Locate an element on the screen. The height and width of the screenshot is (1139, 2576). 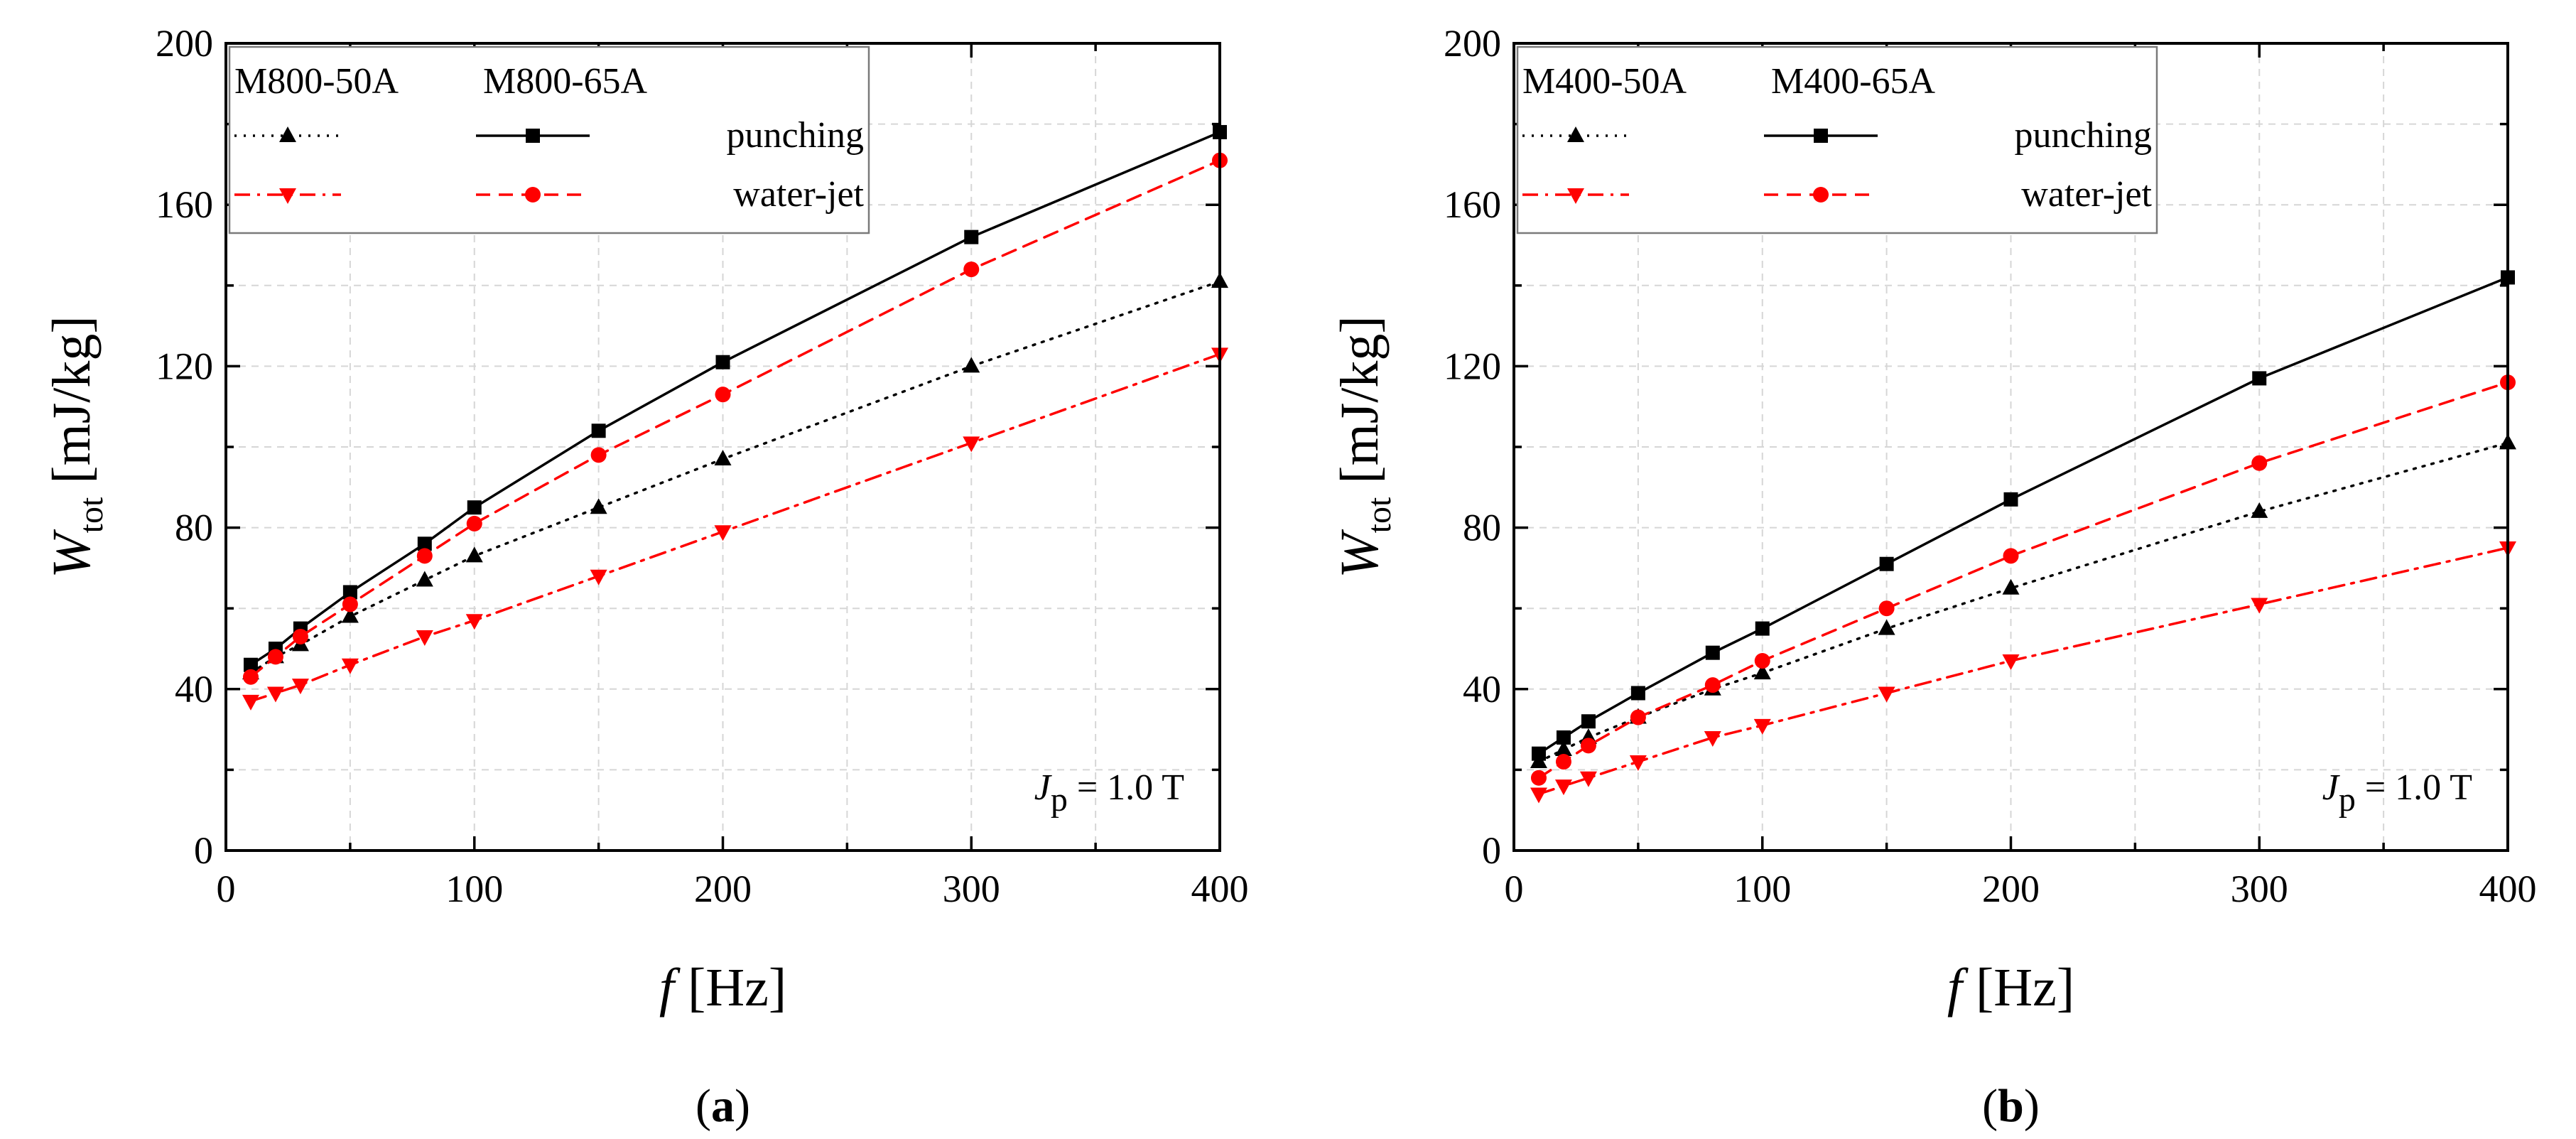
panel-b-label: (b) is located at coordinates (2011, 1106).